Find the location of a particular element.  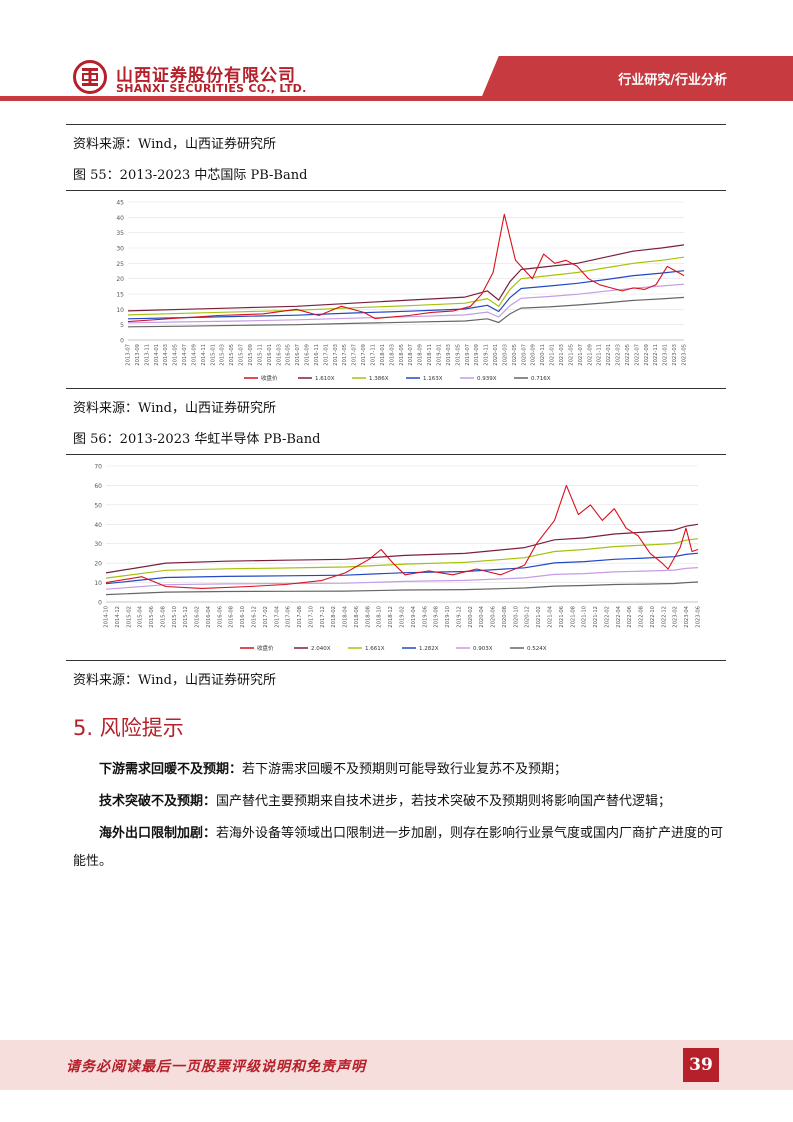

page-footer: 请务必阅读最后一页股票评级说明和免责声明 39 is located at coordinates (396, 1065).